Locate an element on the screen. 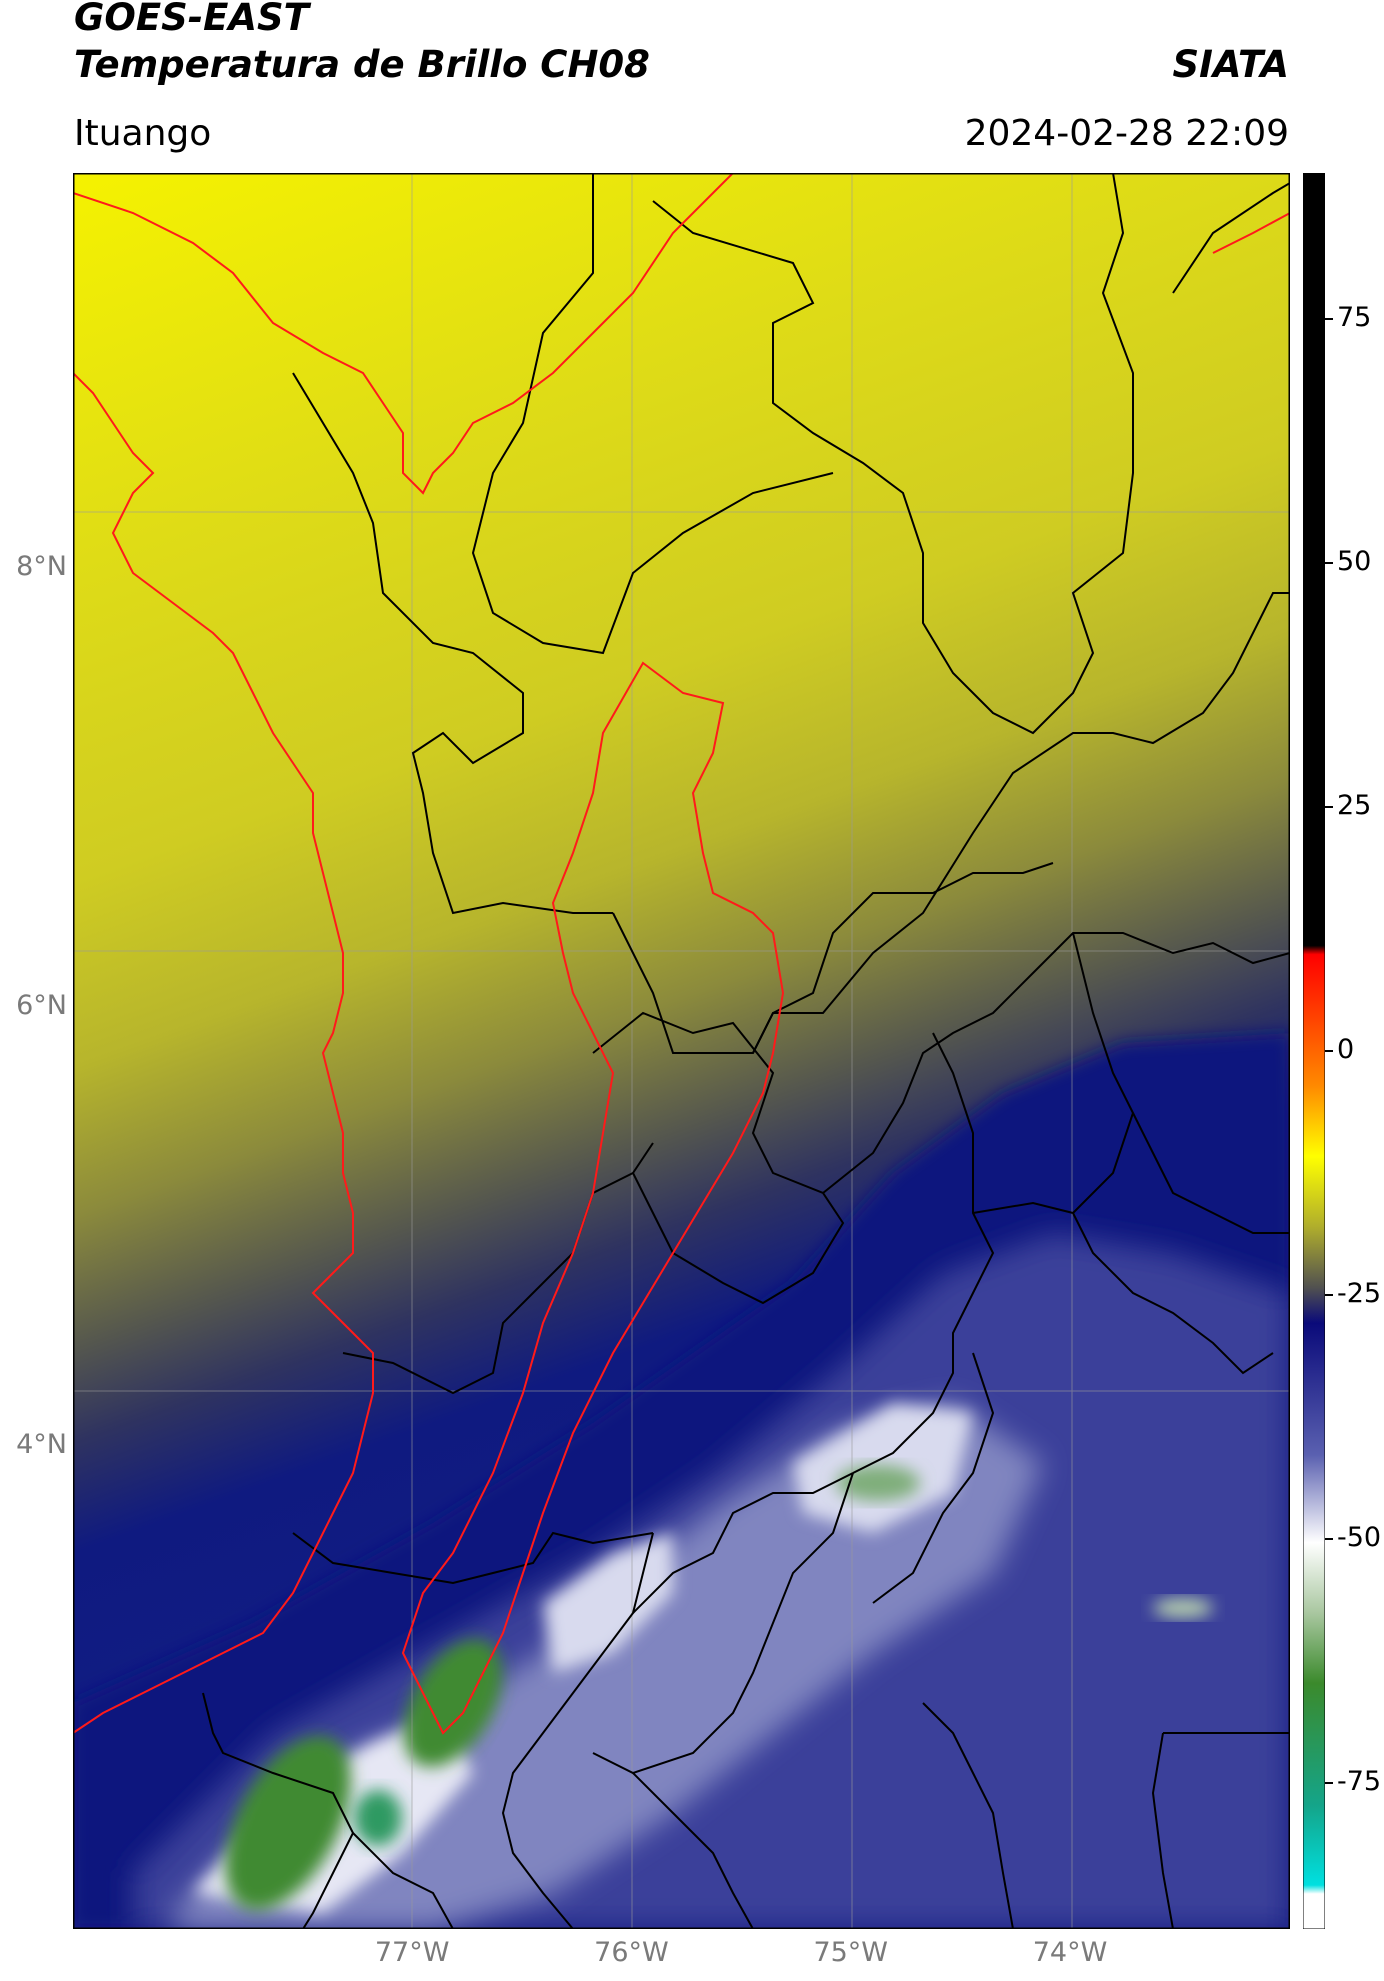 This screenshot has height=1981, width=1384. lon-tick-label: 75°W is located at coordinates (850, 1952).